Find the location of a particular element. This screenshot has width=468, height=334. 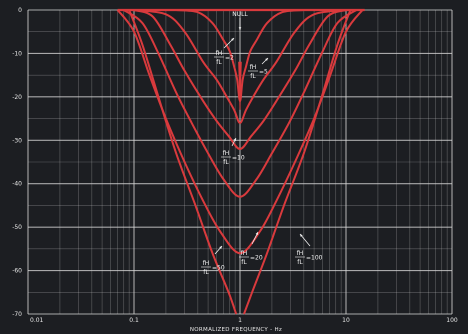

x-tick-label: 10 is located at coordinates (346, 320).